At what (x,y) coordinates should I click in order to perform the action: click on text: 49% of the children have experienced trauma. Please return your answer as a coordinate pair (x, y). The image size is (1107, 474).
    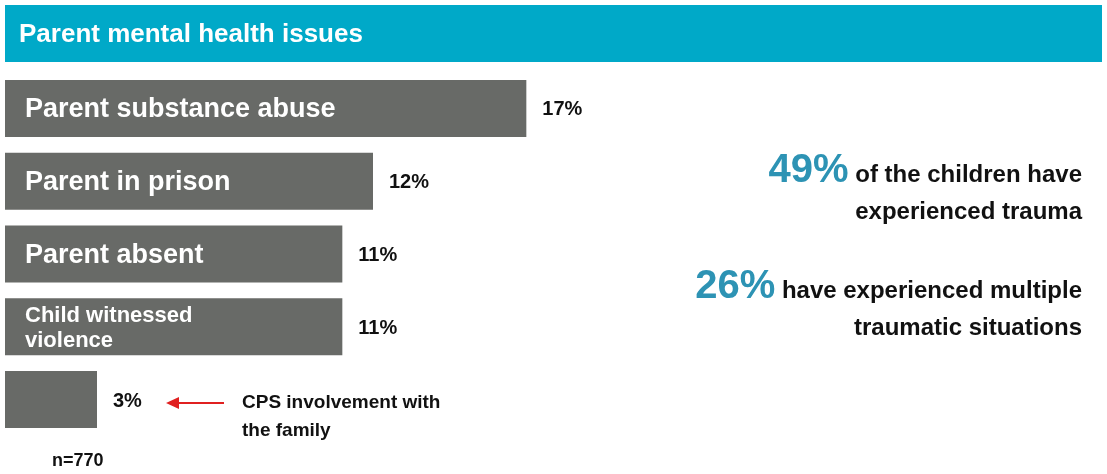
    Looking at the image, I should click on (924, 186).